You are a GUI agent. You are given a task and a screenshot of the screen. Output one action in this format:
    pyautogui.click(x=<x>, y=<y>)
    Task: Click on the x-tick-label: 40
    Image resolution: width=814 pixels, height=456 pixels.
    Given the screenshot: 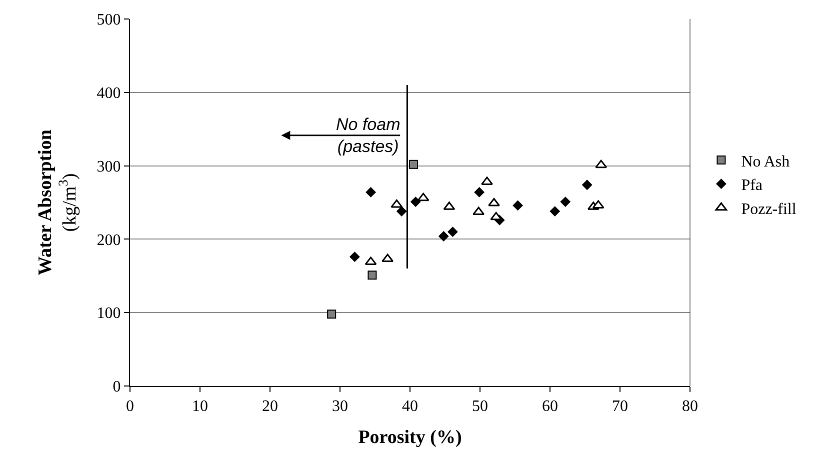 What is the action you would take?
    pyautogui.click(x=410, y=407)
    